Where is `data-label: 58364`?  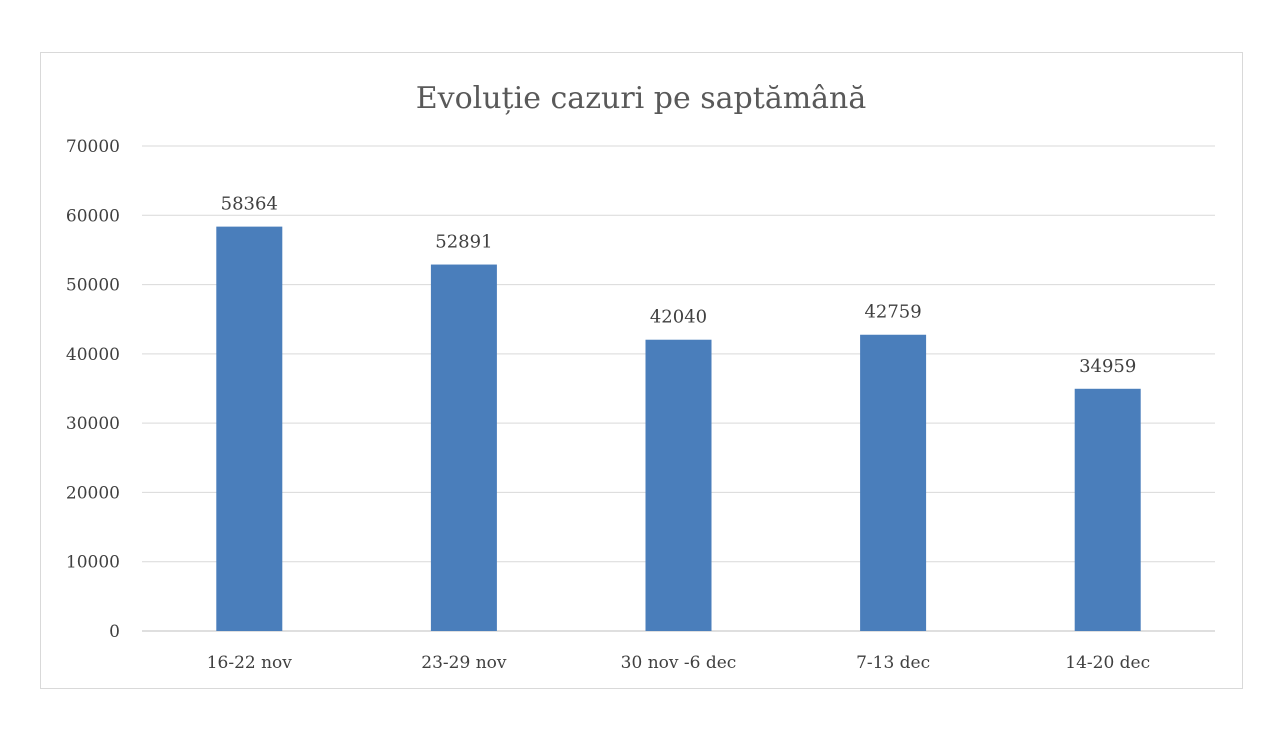 data-label: 58364 is located at coordinates (249, 204).